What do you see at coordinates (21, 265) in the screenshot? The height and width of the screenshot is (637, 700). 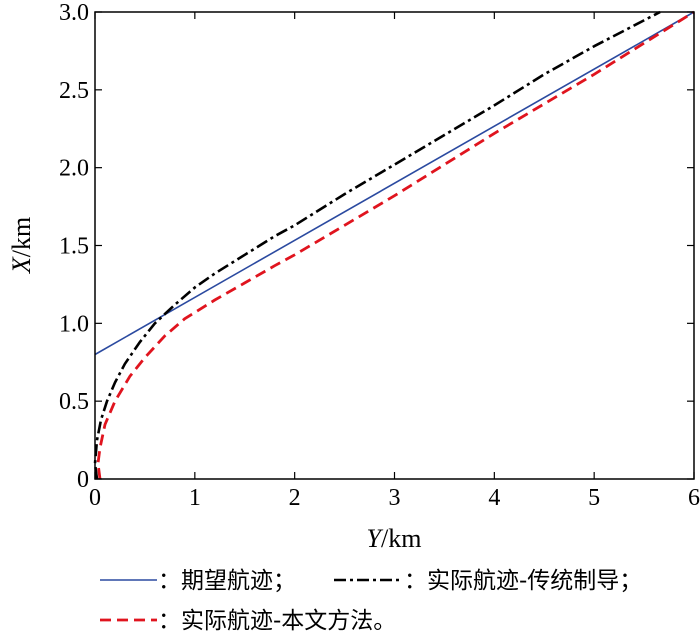 I see `y-axis-var: X` at bounding box center [21, 265].